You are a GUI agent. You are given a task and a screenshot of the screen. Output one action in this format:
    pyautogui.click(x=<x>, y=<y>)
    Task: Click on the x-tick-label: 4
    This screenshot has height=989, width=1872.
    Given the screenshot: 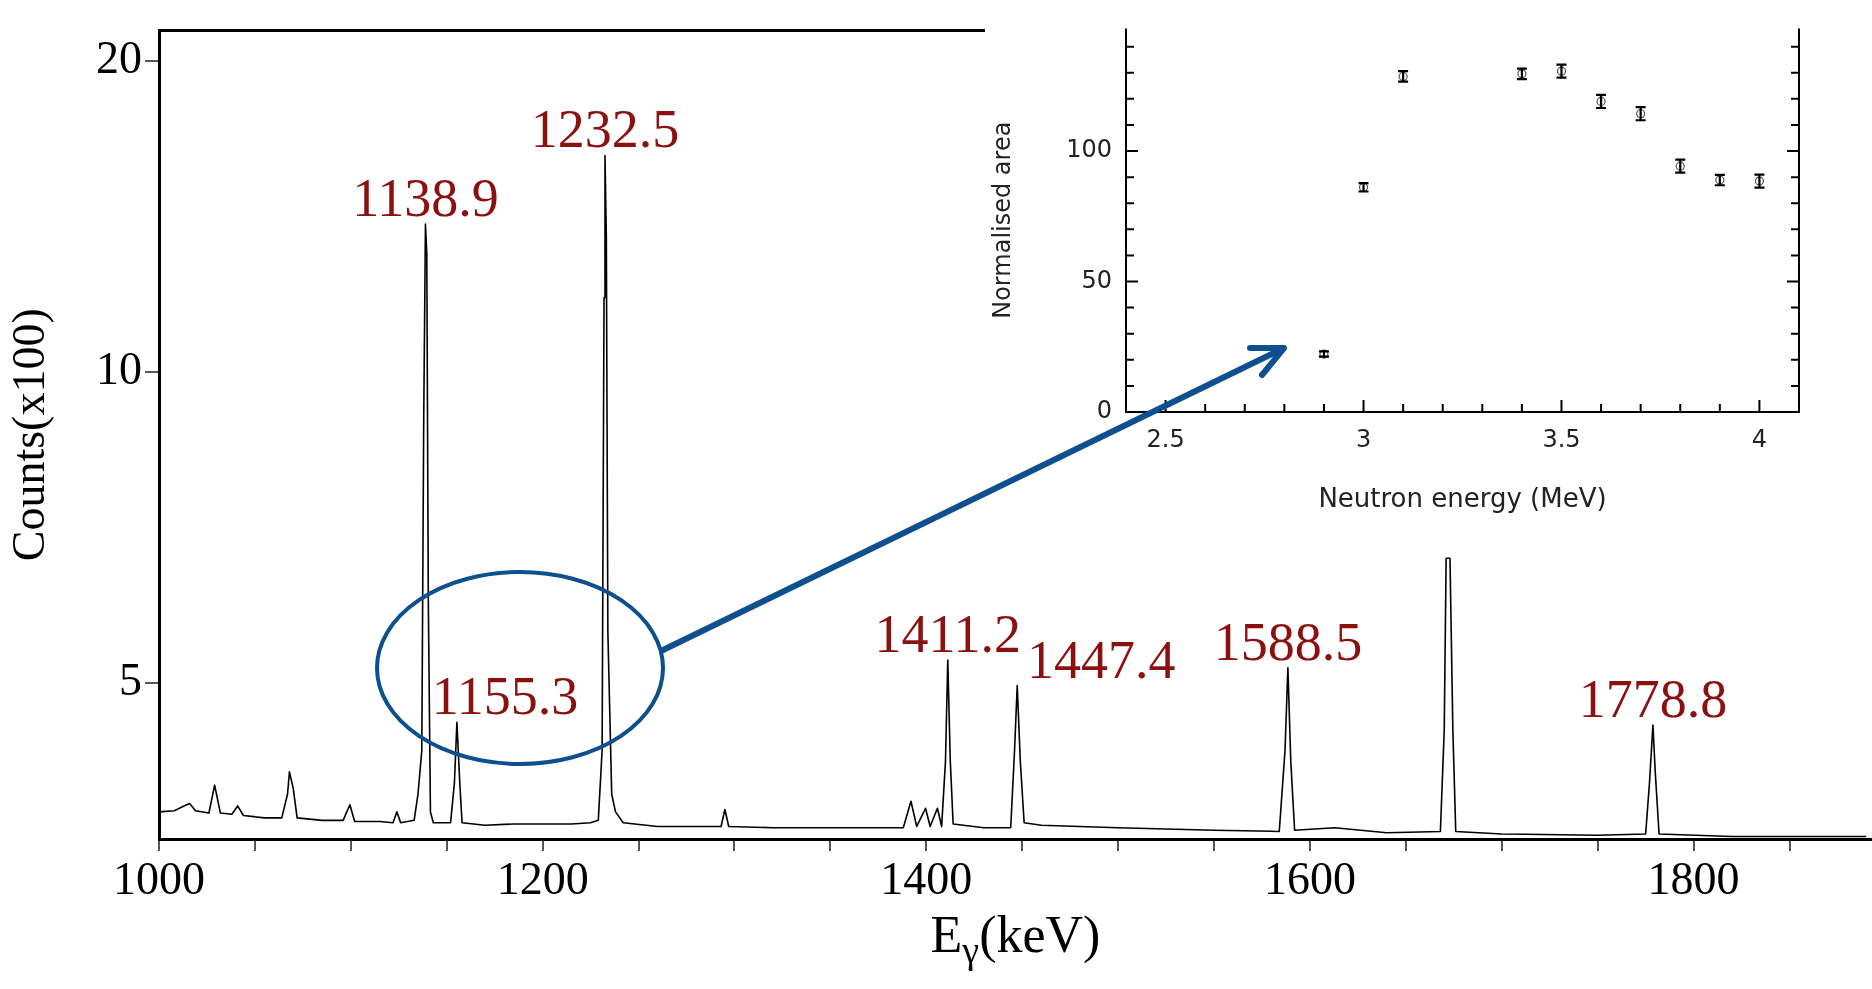 What is the action you would take?
    pyautogui.click(x=1759, y=438)
    